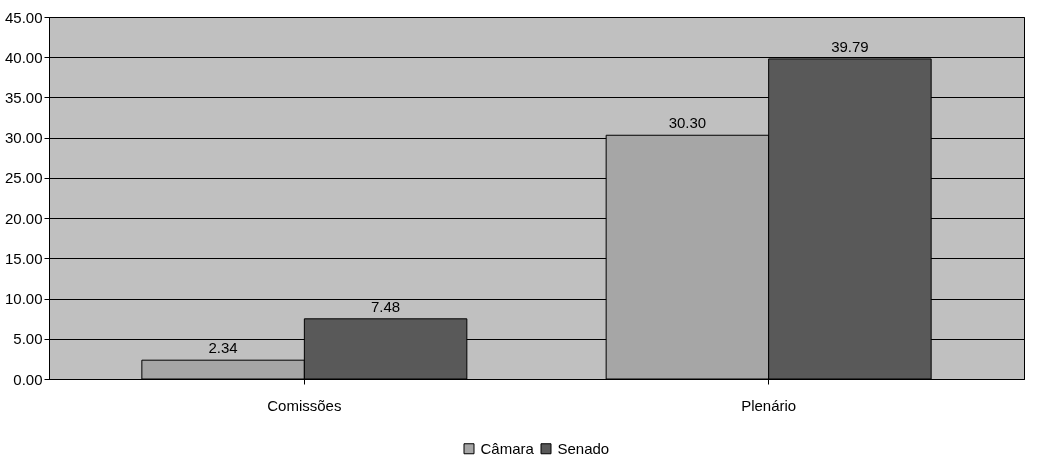  Describe the element at coordinates (386, 306) in the screenshot. I see `data-label: 7.48` at that location.